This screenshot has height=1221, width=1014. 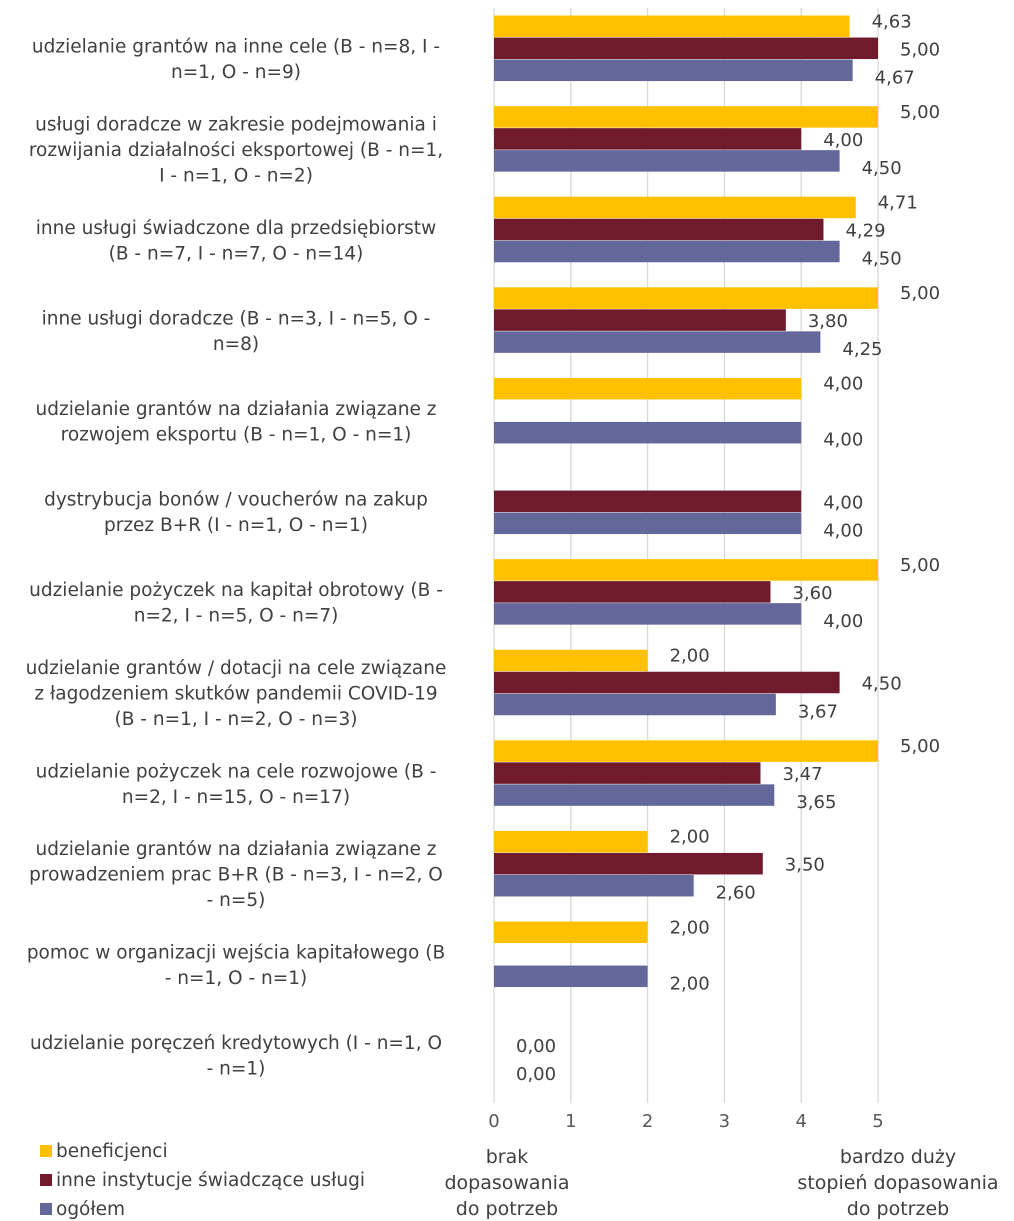 I want to click on axis-note-min: brak, so click(x=507, y=1157).